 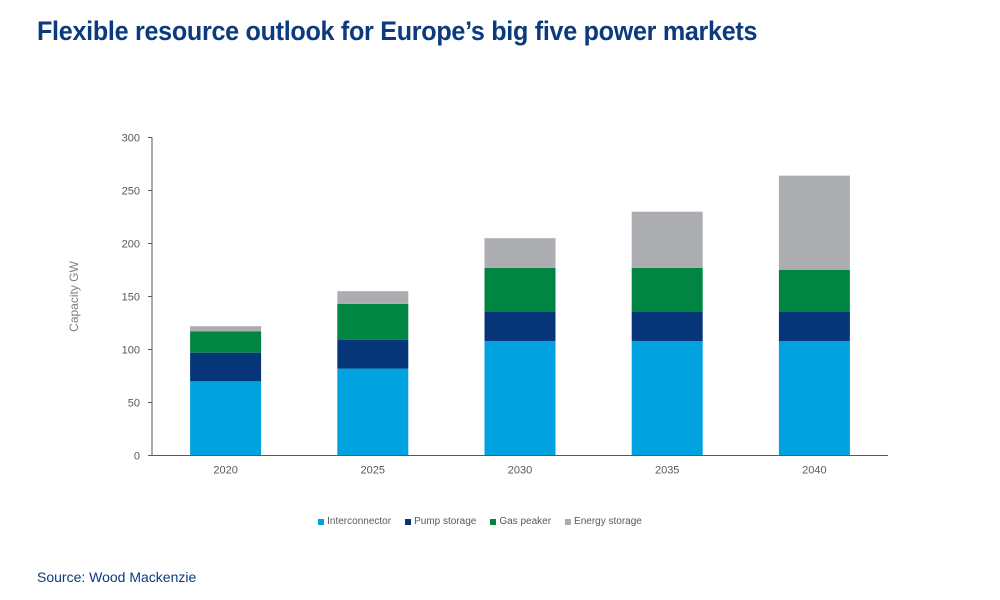 I want to click on y-tick-label: 100, so click(x=131, y=351).